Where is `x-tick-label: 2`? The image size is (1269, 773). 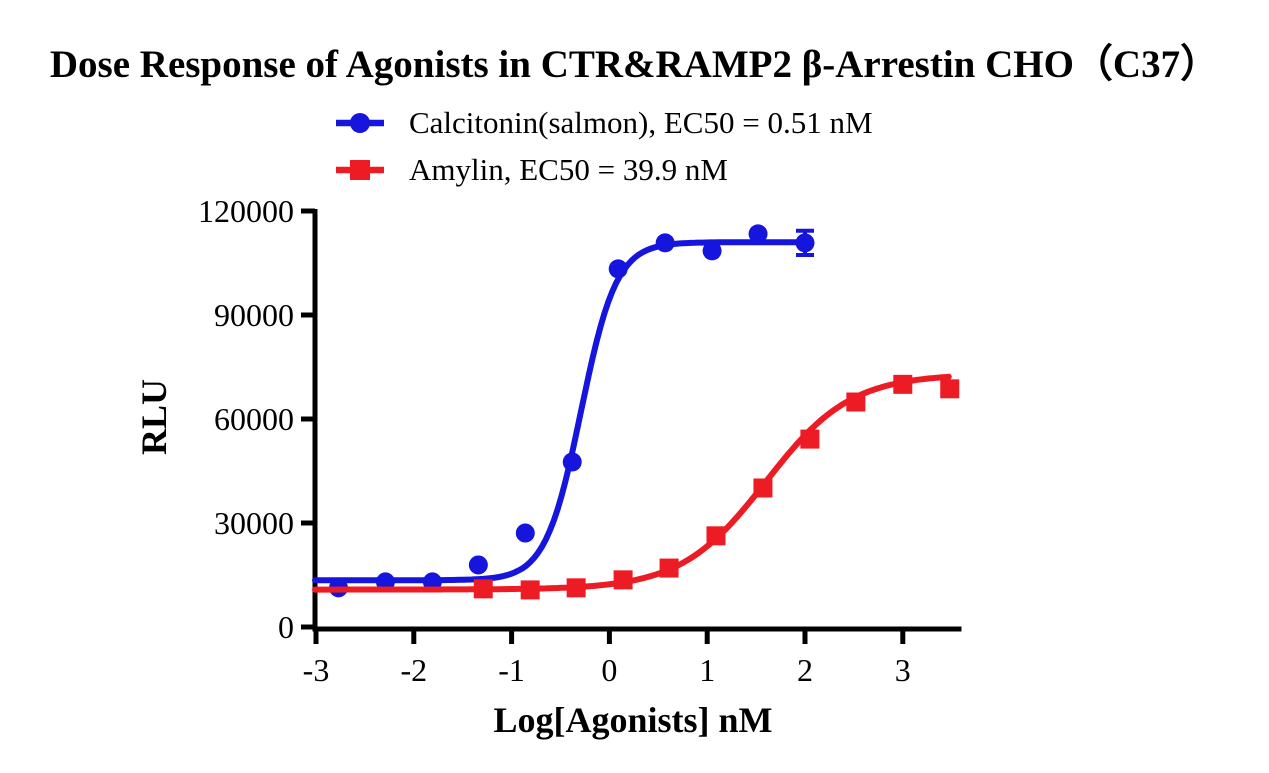 x-tick-label: 2 is located at coordinates (805, 670).